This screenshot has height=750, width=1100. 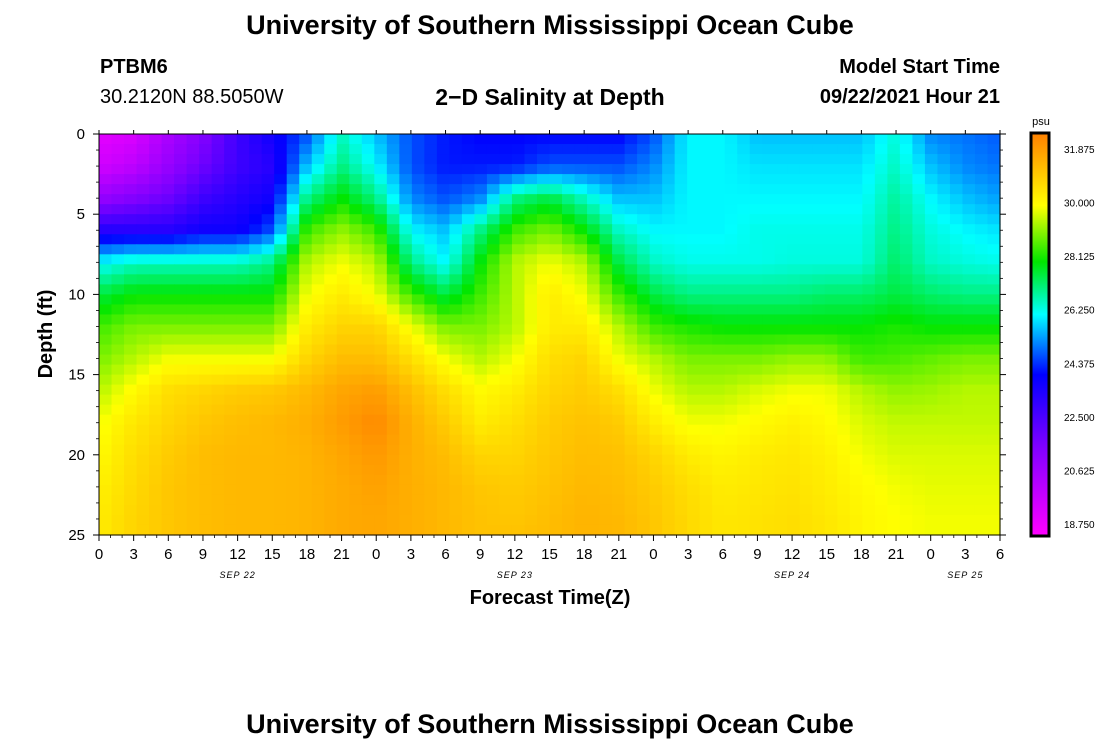 What do you see at coordinates (792, 554) in the screenshot?
I see `x-tick-label: 12` at bounding box center [792, 554].